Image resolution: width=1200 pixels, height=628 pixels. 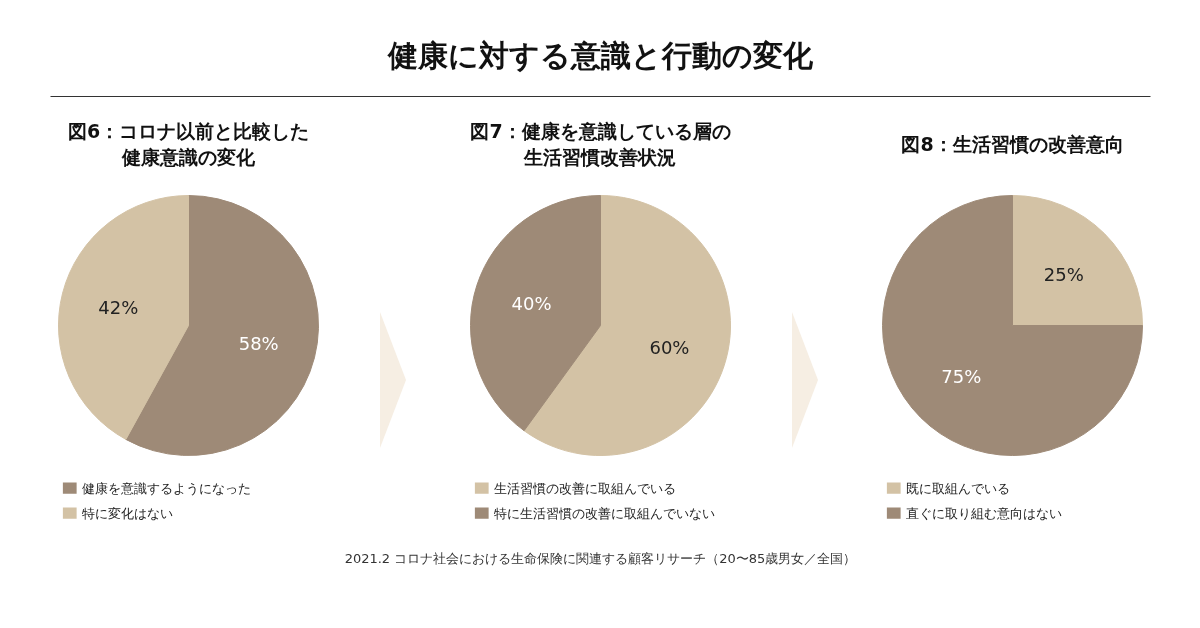 I want to click on chart-title: 図7：健康を意識している層の生活習慣改善状況, so click(x=600, y=144).